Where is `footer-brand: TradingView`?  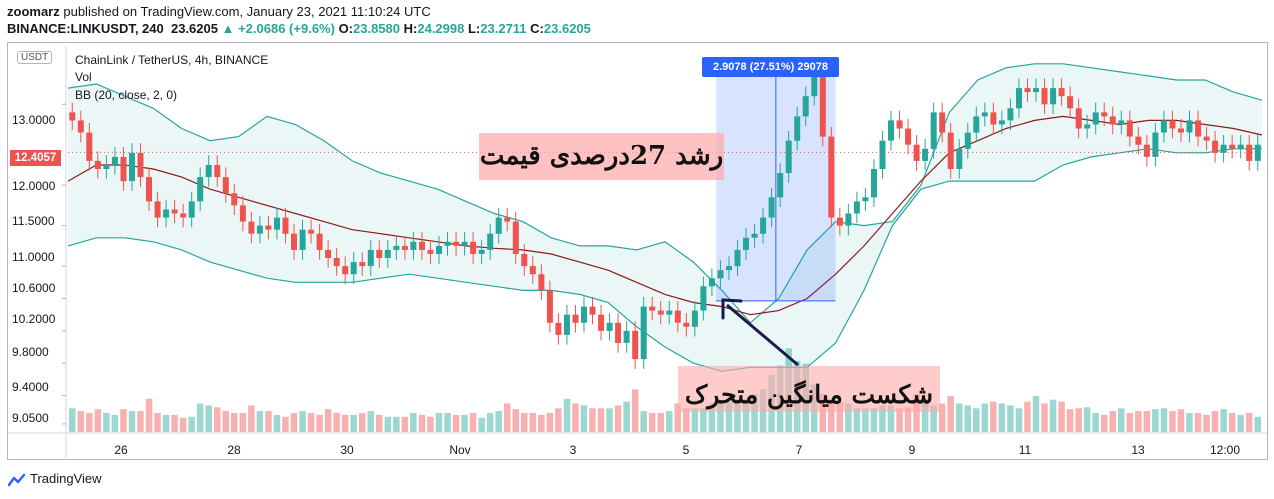 footer-brand: TradingView is located at coordinates (55, 479).